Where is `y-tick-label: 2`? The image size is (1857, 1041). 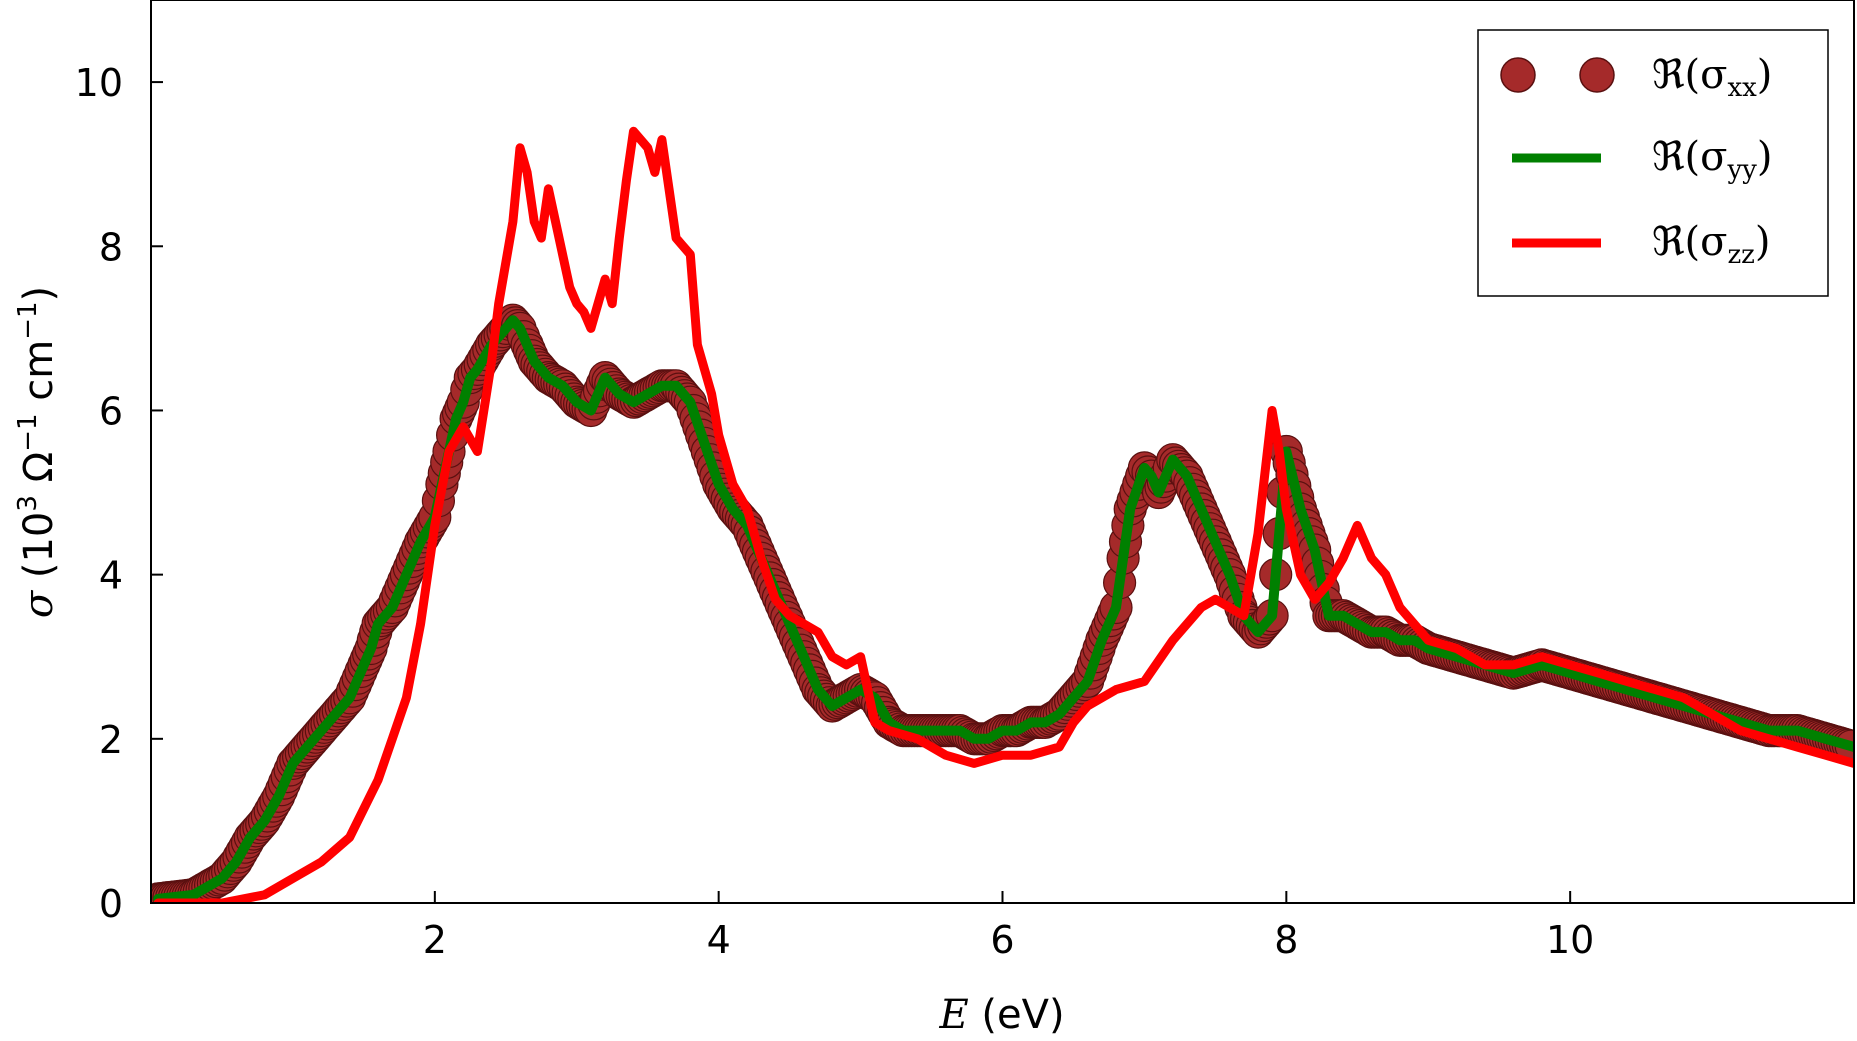 y-tick-label: 2 is located at coordinates (111, 740).